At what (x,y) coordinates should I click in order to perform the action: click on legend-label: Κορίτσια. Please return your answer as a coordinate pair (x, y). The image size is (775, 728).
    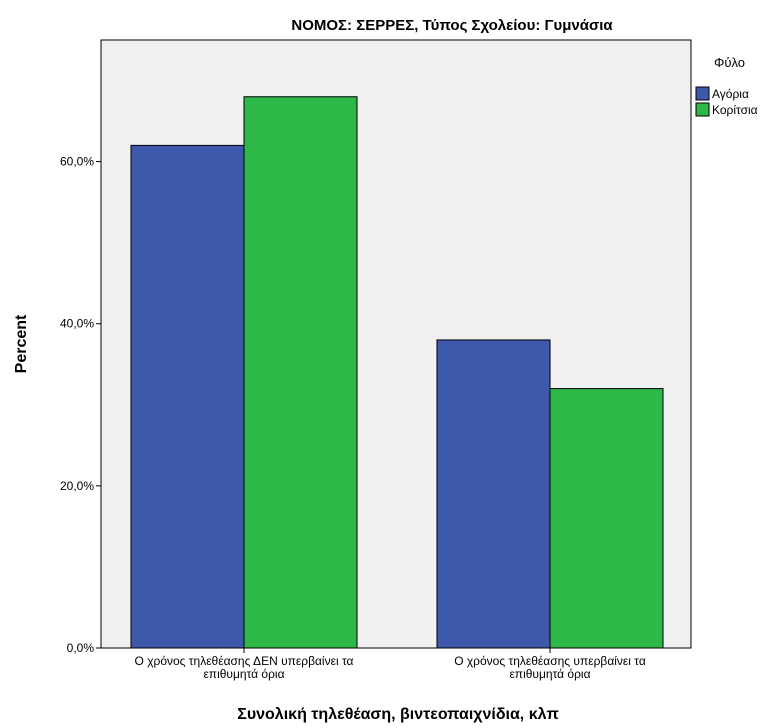
    Looking at the image, I should click on (735, 110).